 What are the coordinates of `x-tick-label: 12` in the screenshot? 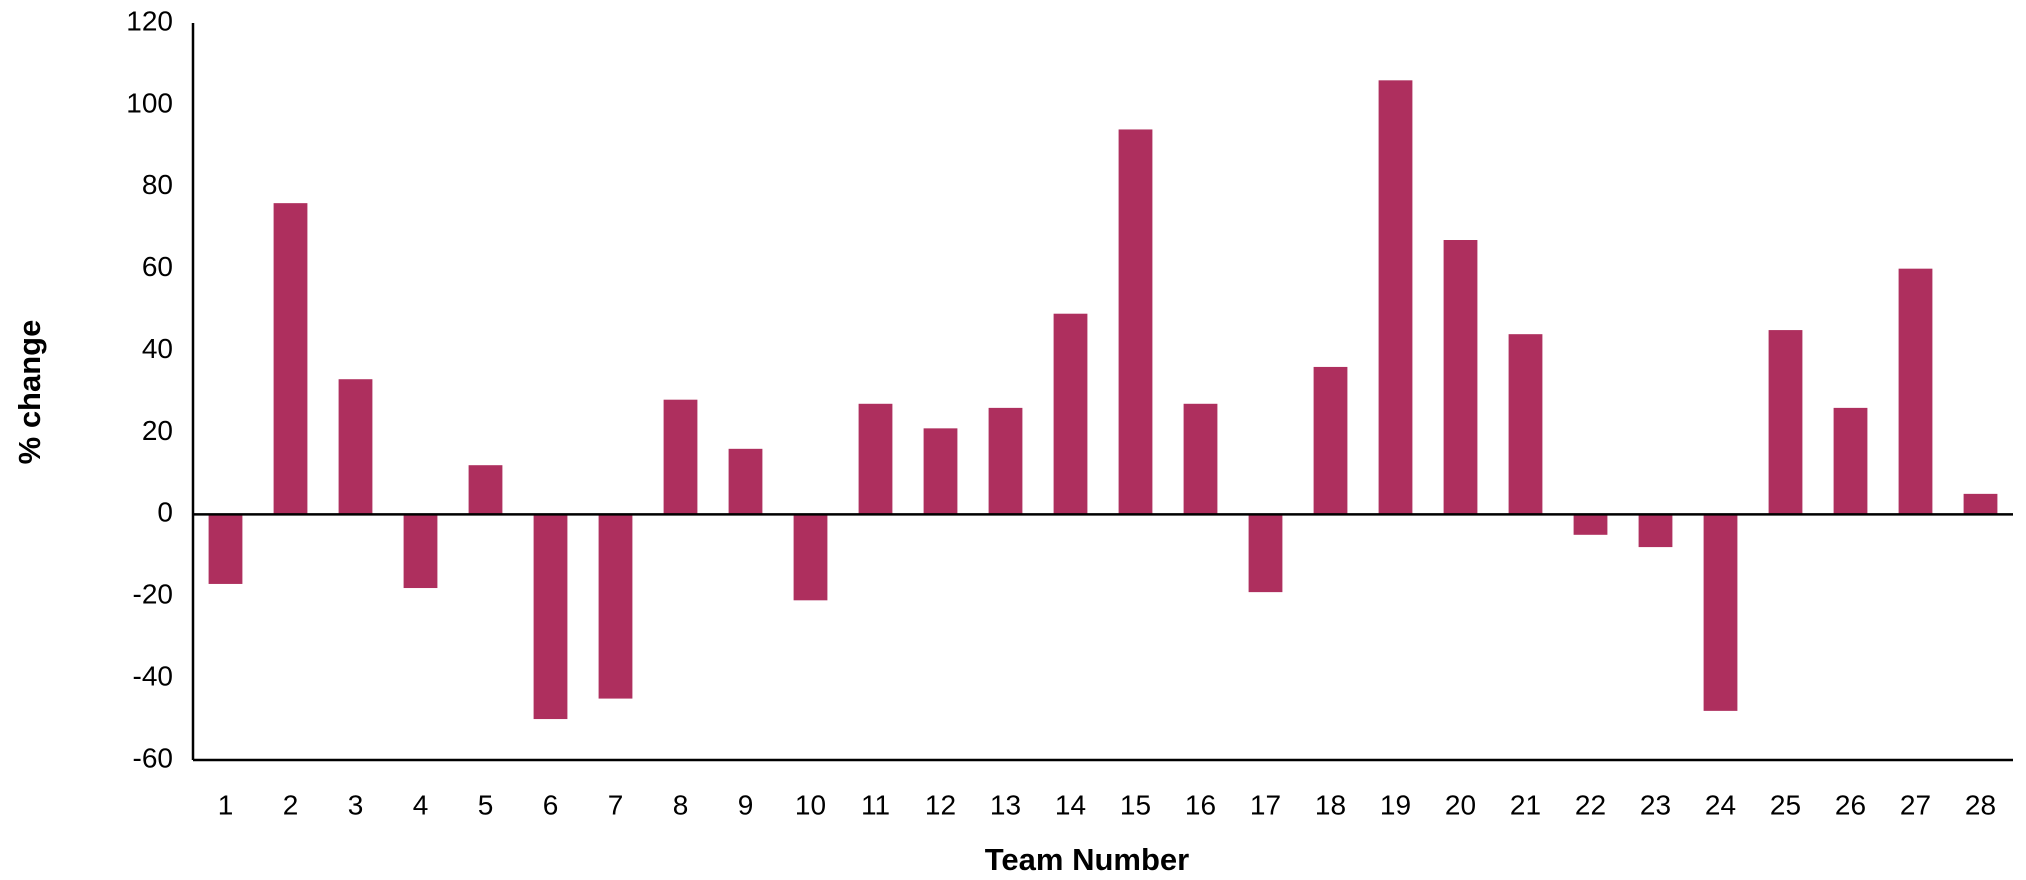 It's located at (940, 804).